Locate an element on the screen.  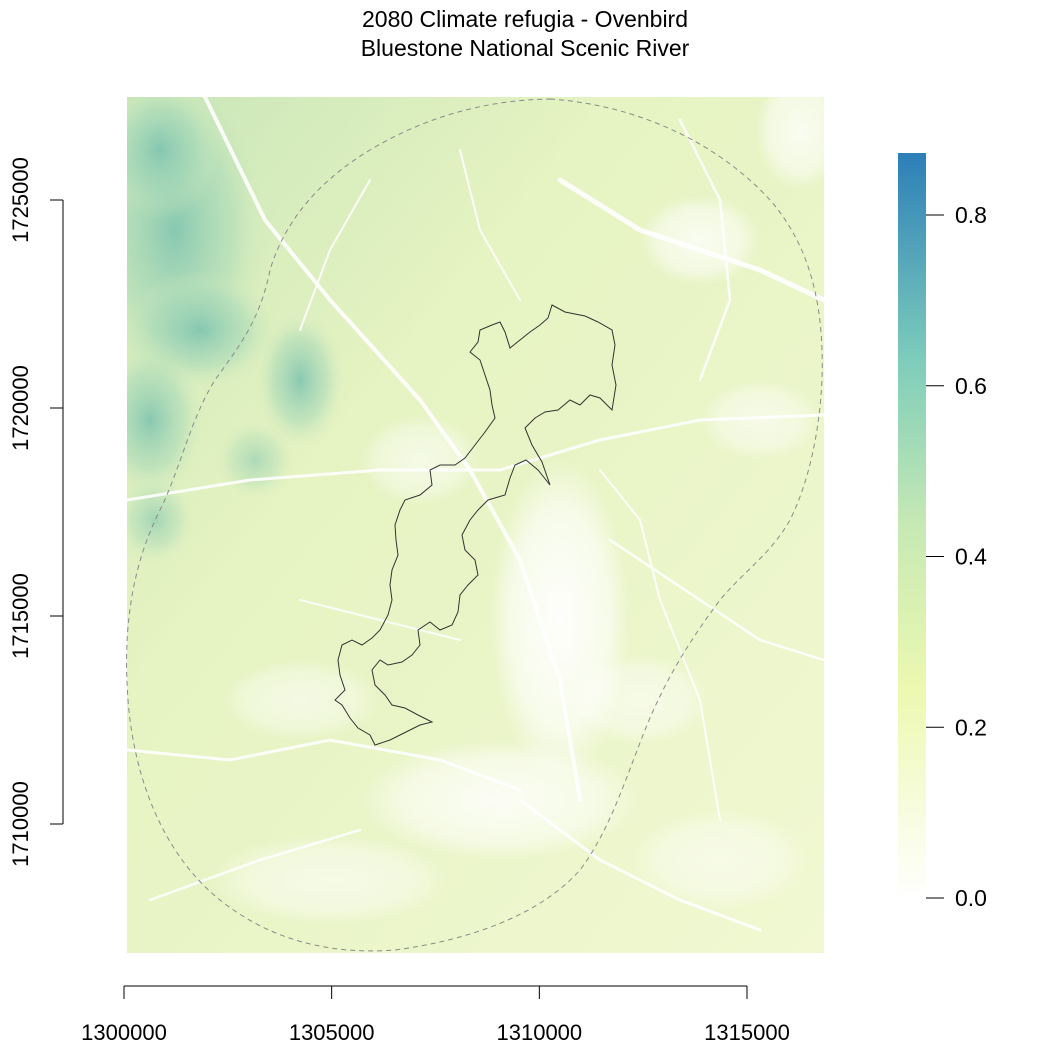
x-tick-label: 1310000 is located at coordinates (540, 1032).